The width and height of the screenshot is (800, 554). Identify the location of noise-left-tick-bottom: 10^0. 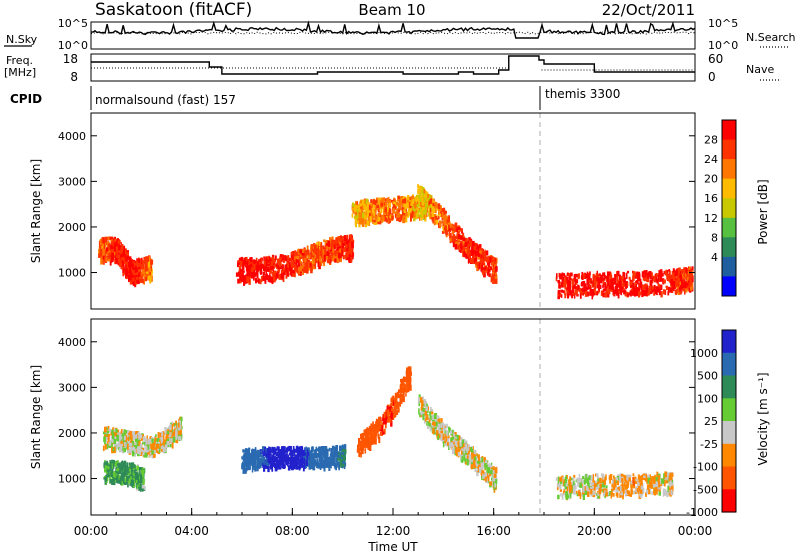
(73, 45).